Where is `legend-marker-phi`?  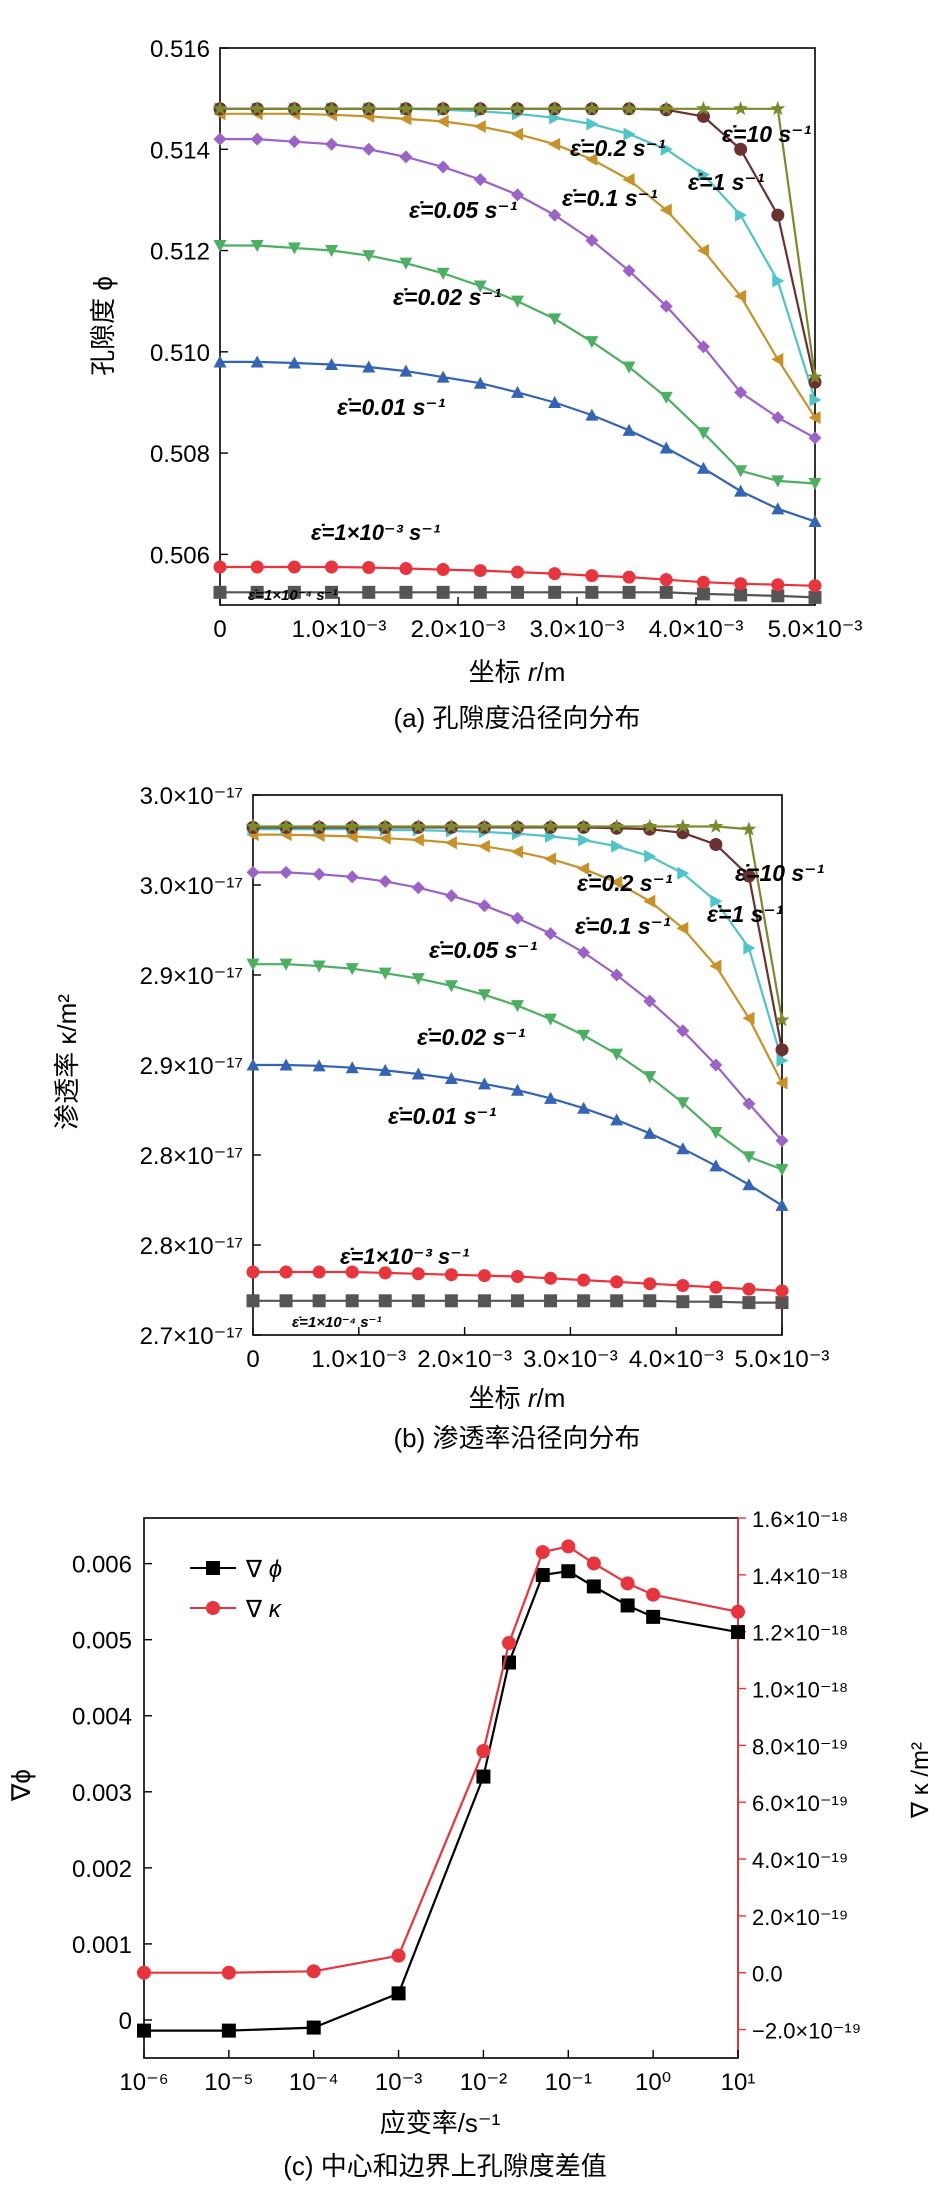 legend-marker-phi is located at coordinates (213, 1568).